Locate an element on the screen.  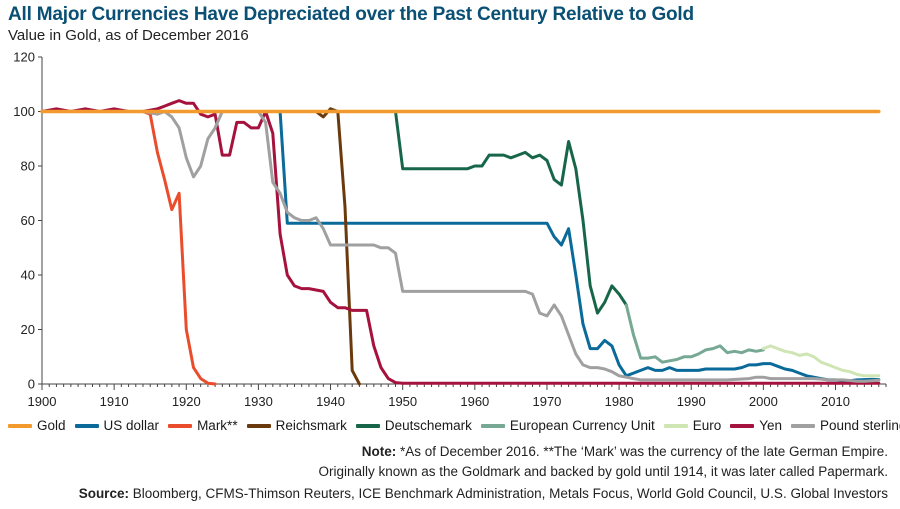
legend-item-us-dollar: US dollar is located at coordinates (117, 425).